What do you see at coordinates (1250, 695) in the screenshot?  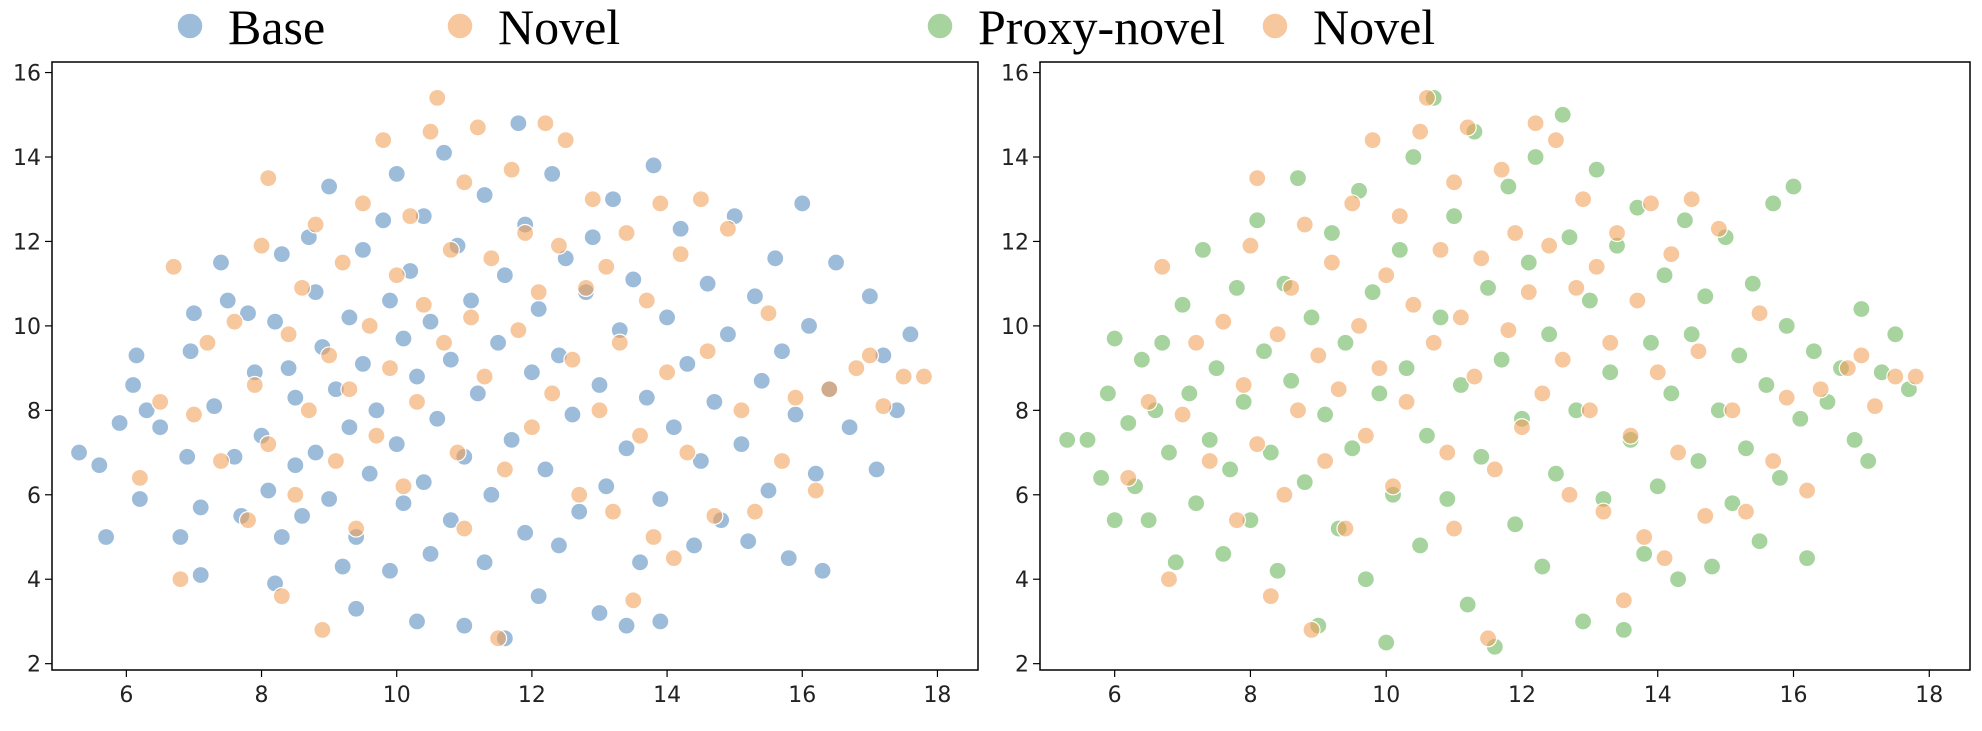 I see `x-tick-label: 8` at bounding box center [1250, 695].